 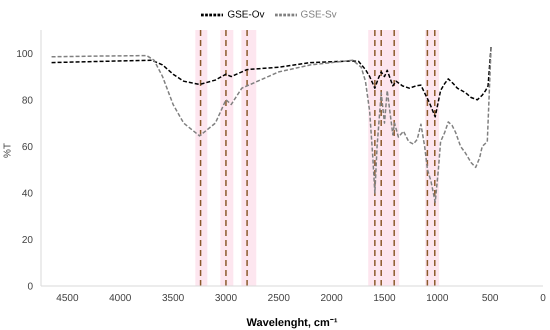 I want to click on x-axis-title: Wavelenght, cm⁻¹, so click(x=292, y=323).